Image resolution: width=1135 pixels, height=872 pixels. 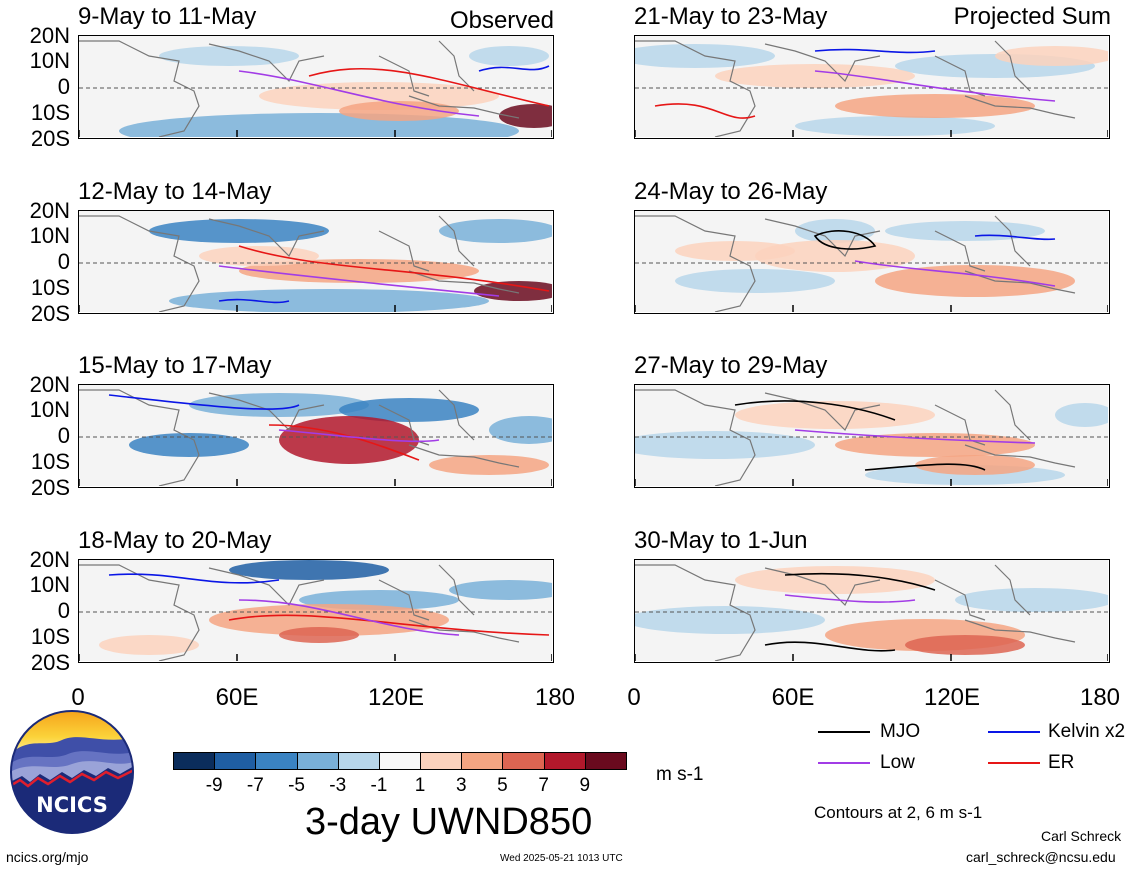 What do you see at coordinates (585, 785) in the screenshot?
I see `colorbar-tick: 9` at bounding box center [585, 785].